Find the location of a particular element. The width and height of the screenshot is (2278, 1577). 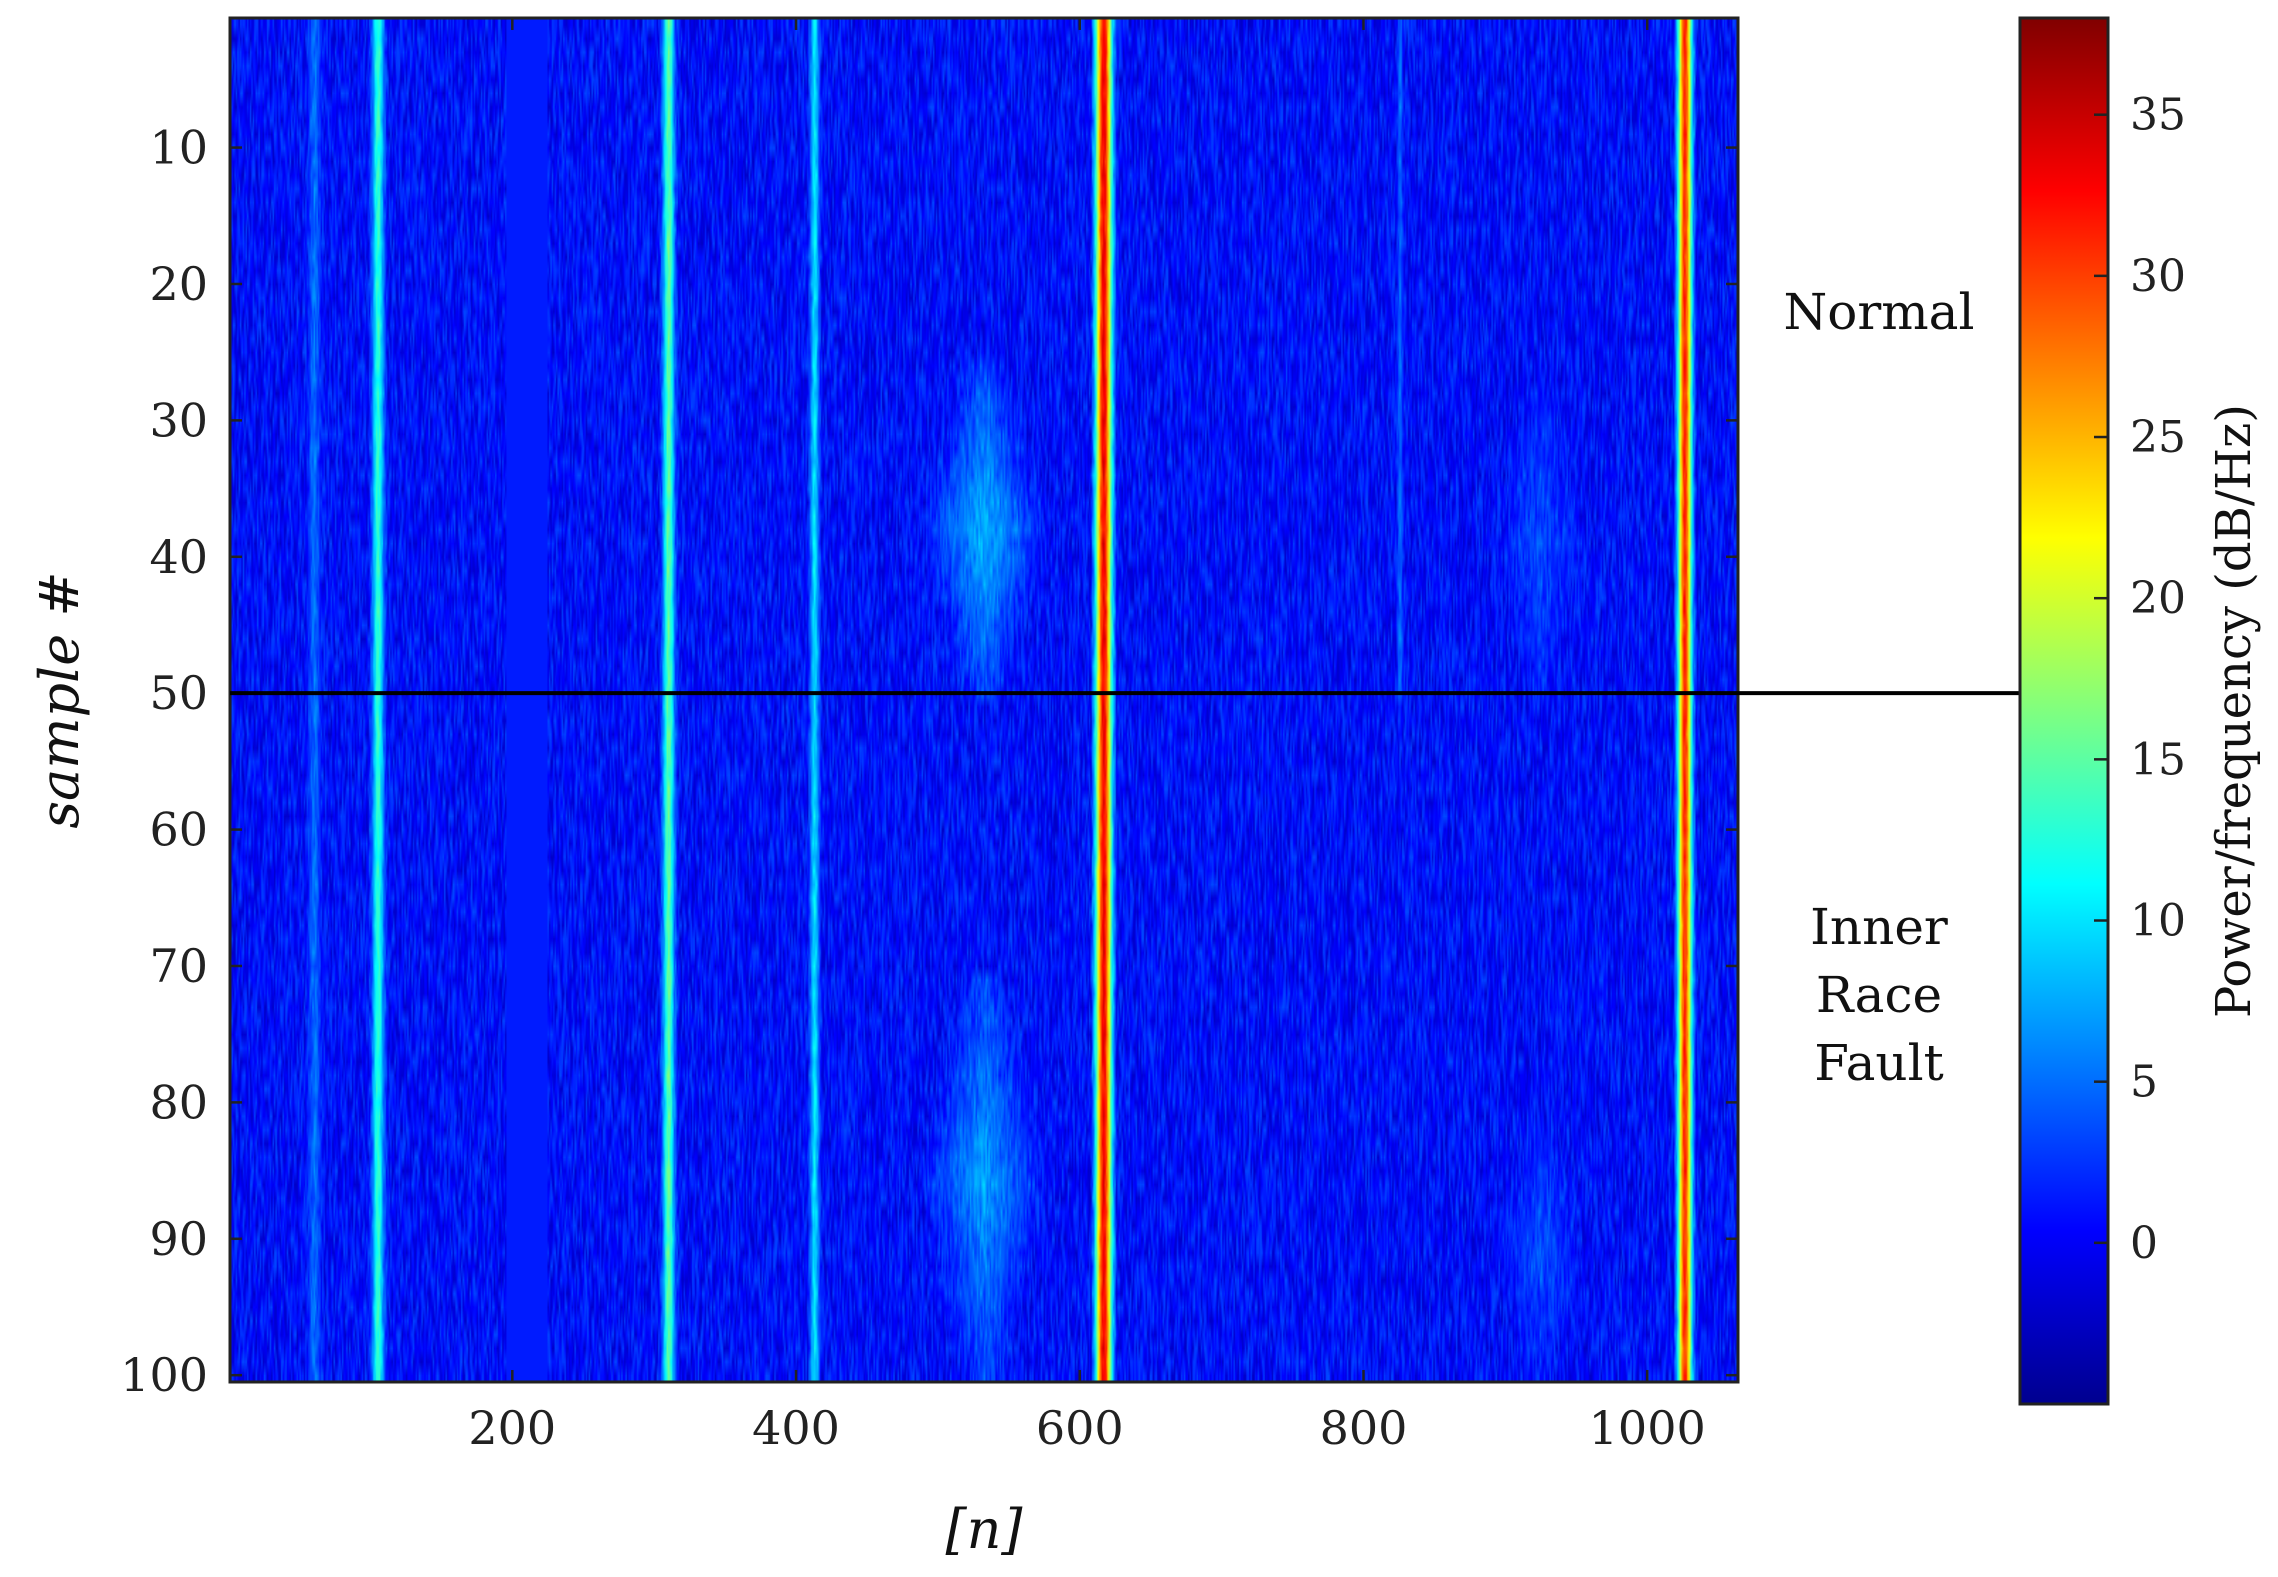

colorbar-tick-label: 20 is located at coordinates (2158, 598).